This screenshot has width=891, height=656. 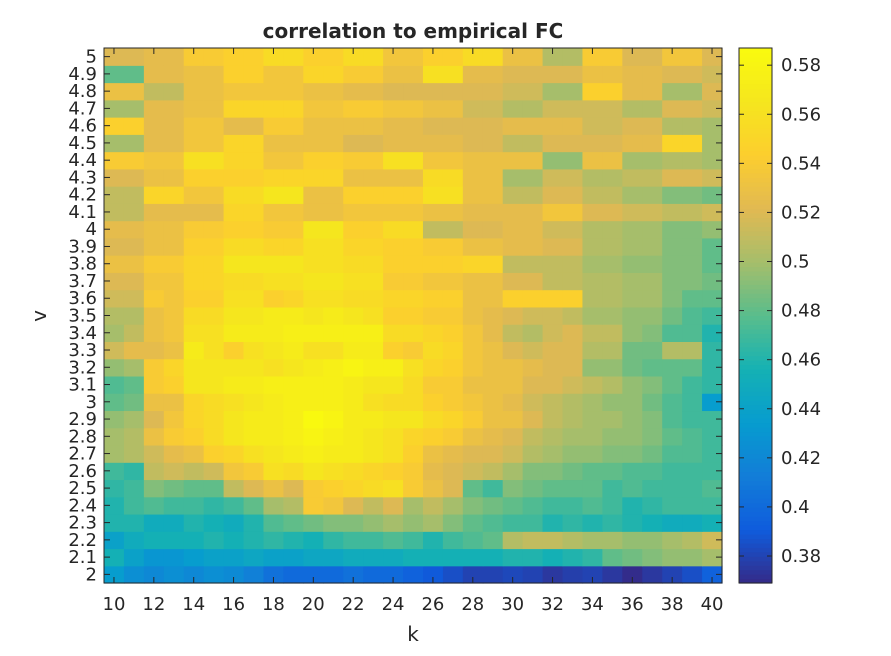 I want to click on y-tick-label: 5, so click(x=91, y=57).